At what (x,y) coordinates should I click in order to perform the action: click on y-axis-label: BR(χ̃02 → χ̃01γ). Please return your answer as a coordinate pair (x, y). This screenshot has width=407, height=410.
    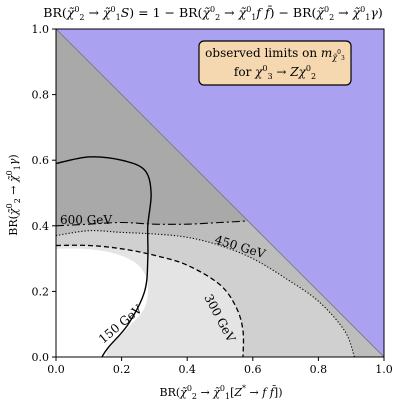
    Looking at the image, I should click on (13, 194).